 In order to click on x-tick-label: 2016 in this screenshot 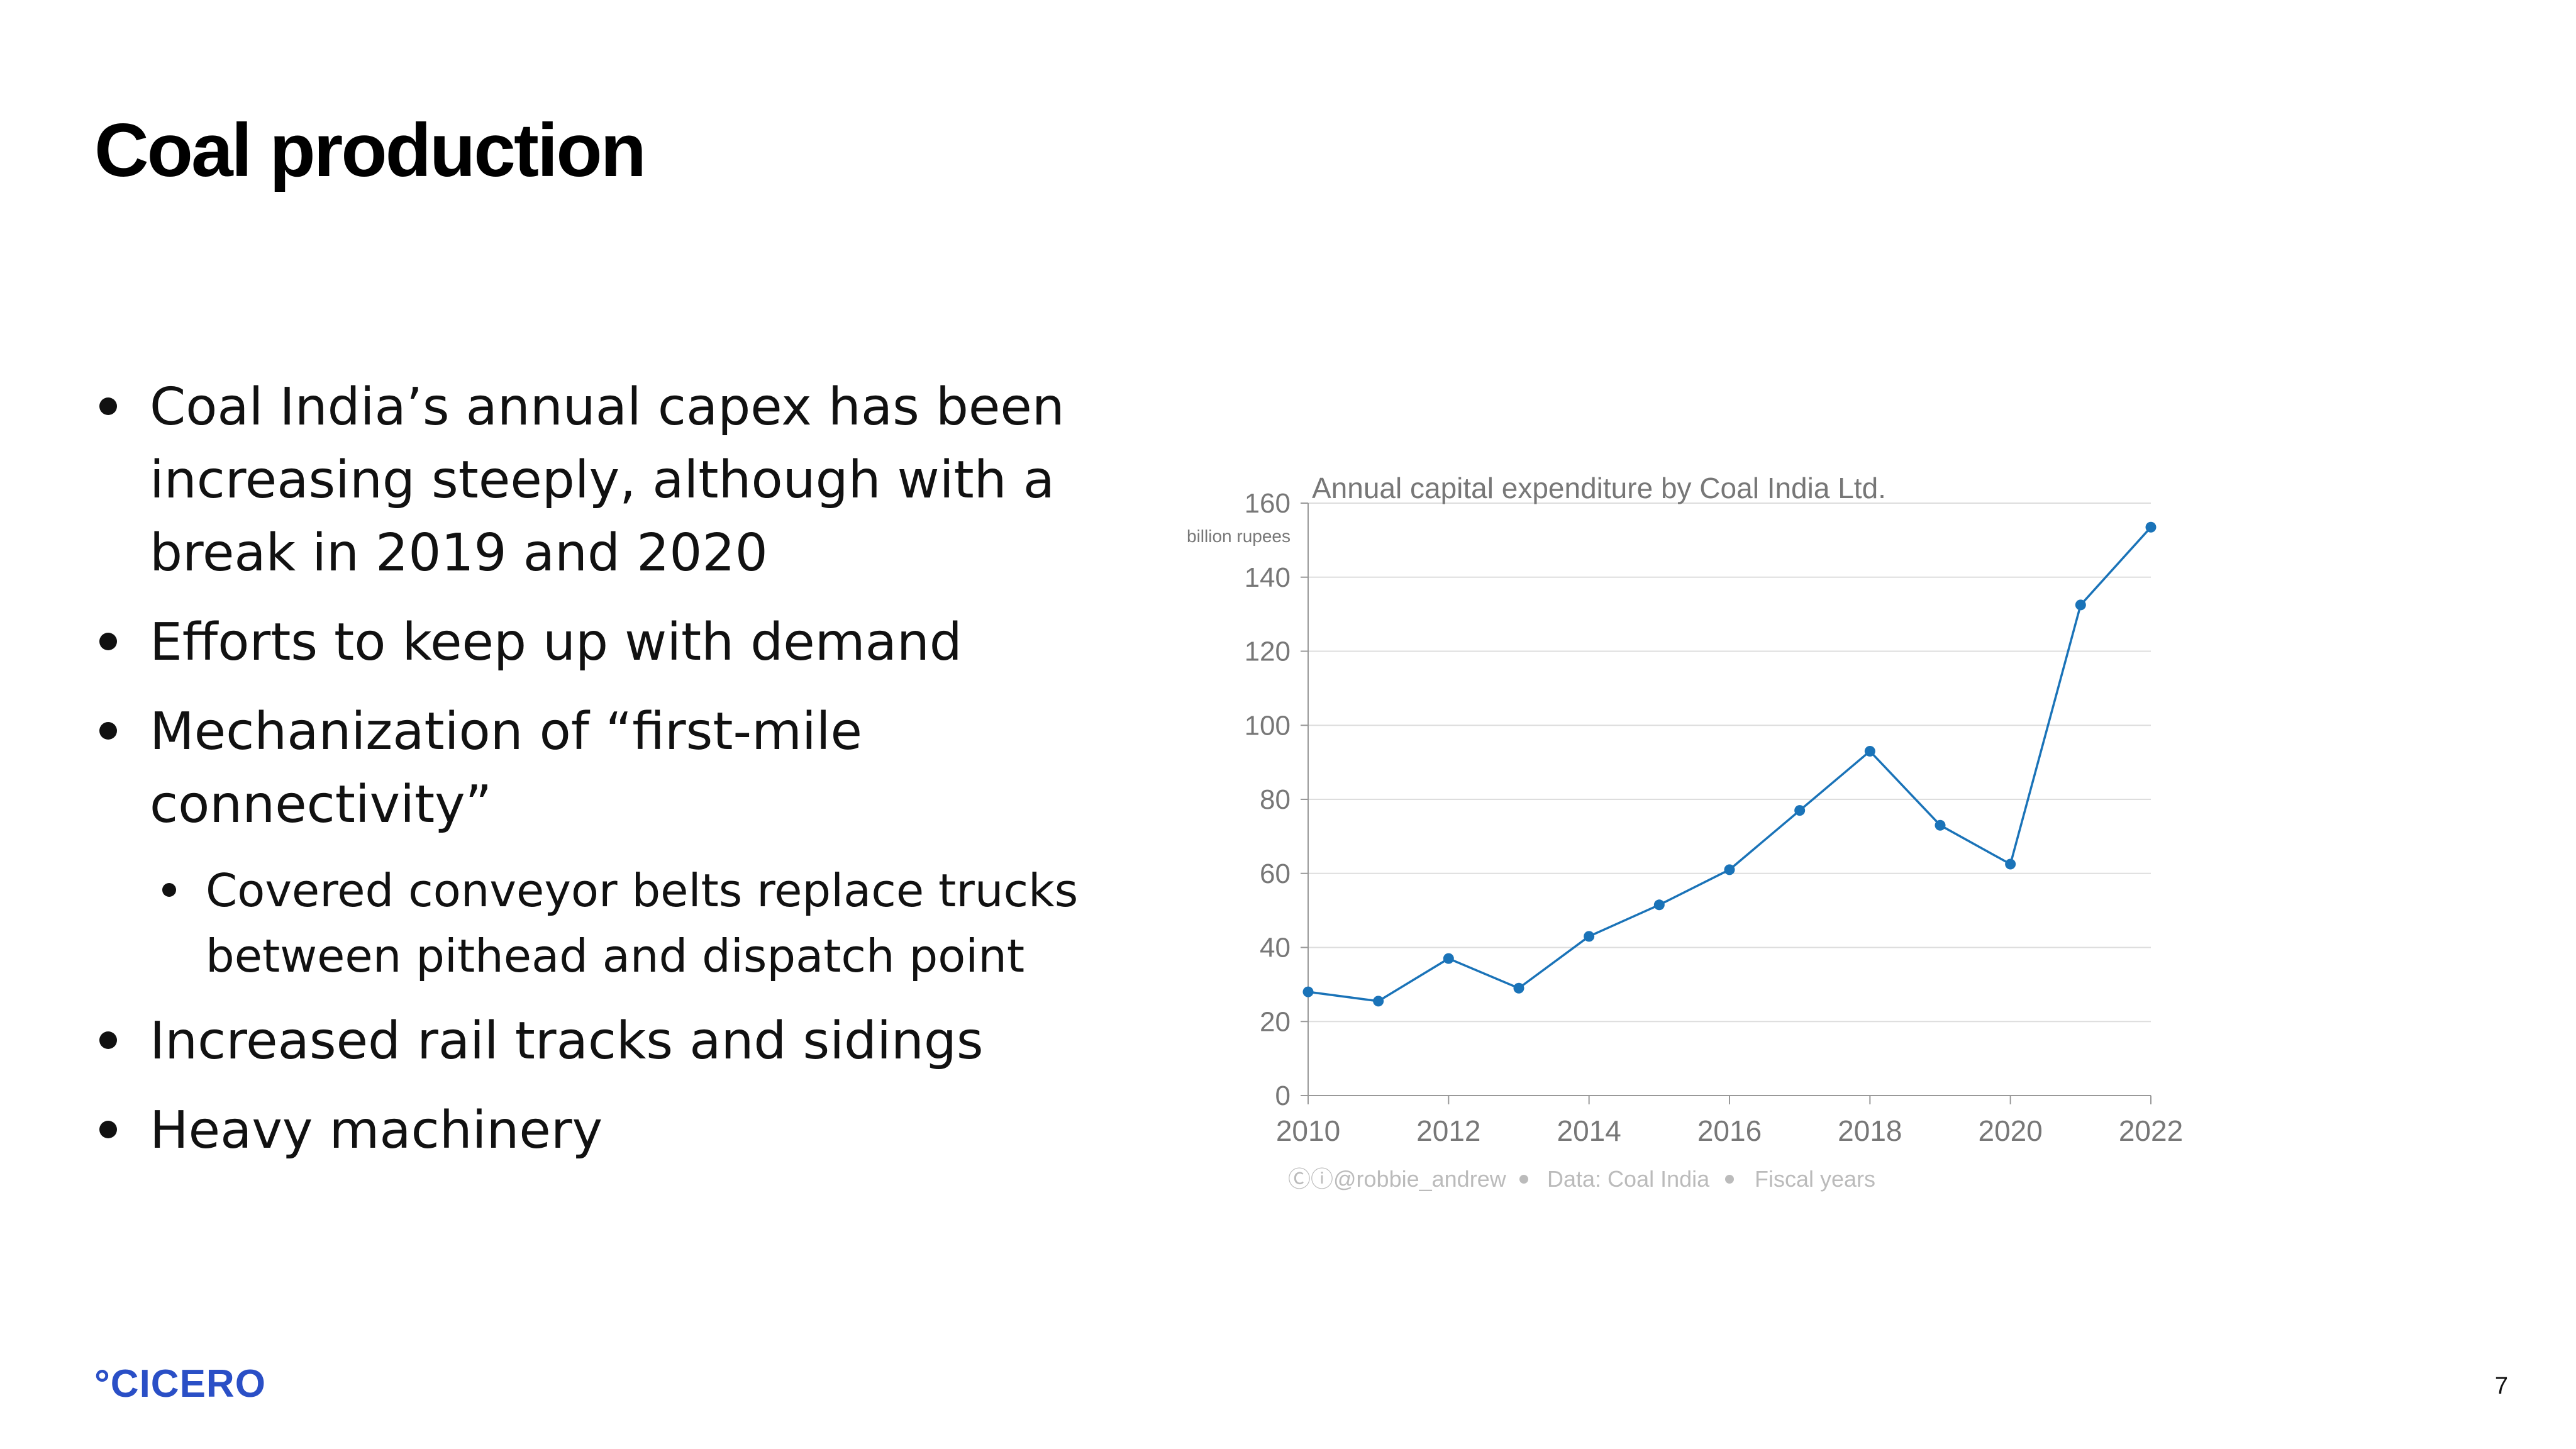, I will do `click(1729, 1130)`.